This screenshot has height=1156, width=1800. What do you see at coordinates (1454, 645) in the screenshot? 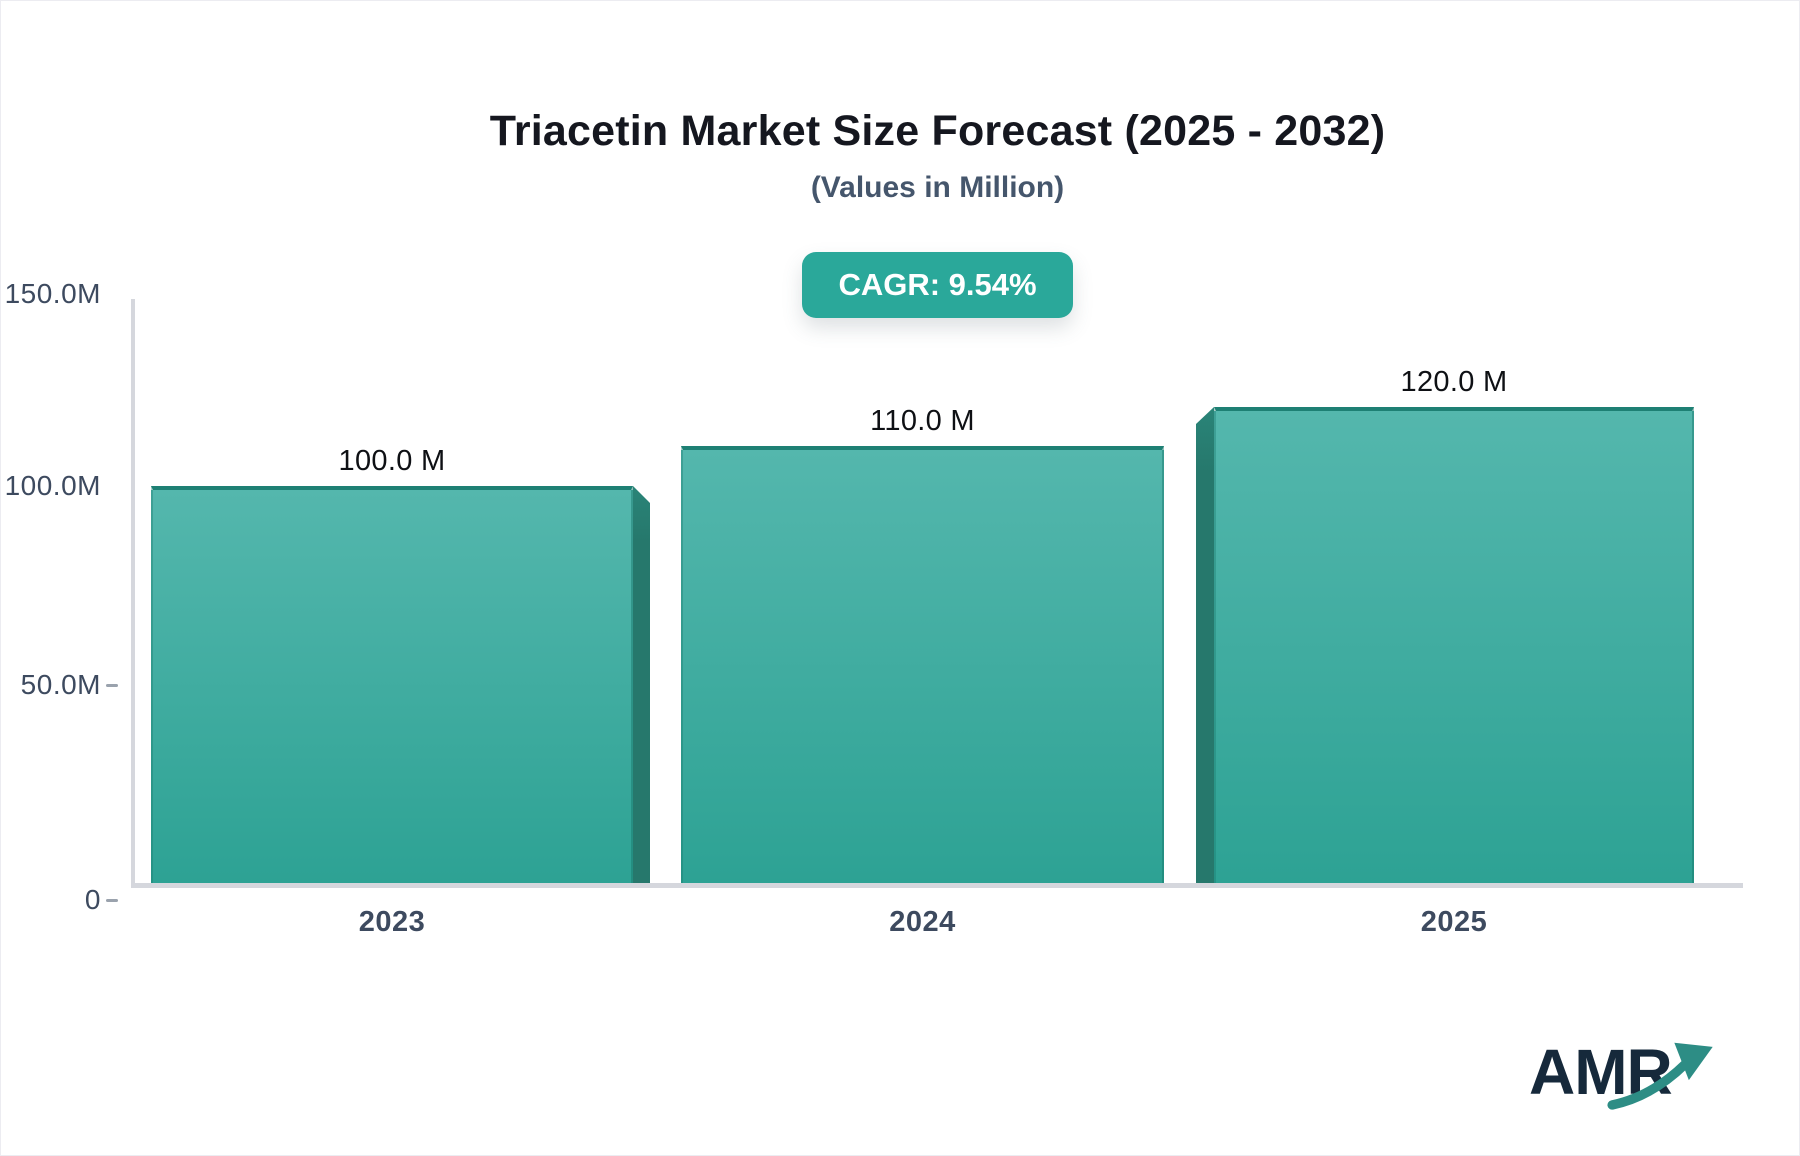
I see `bar-2025` at bounding box center [1454, 645].